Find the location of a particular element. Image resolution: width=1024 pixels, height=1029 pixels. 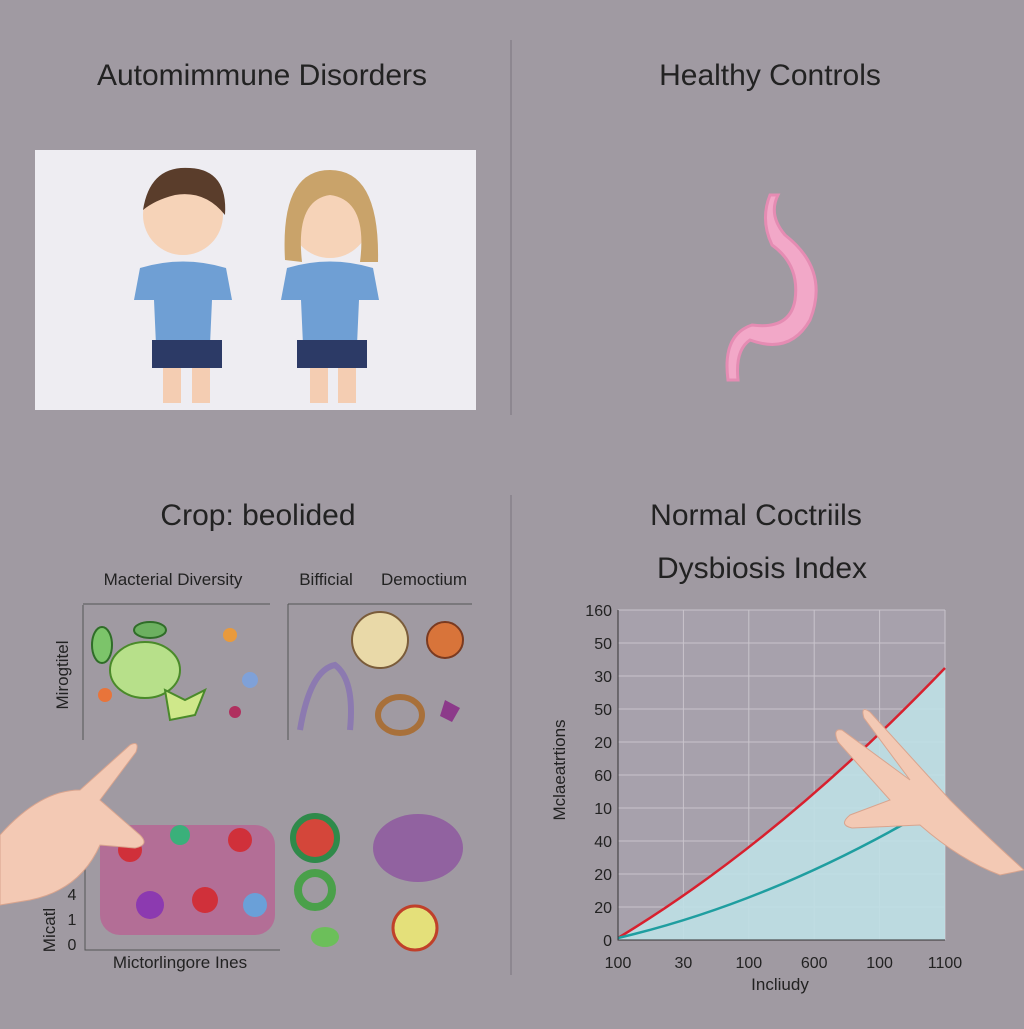

y-tick-label: 30 is located at coordinates (603, 677).